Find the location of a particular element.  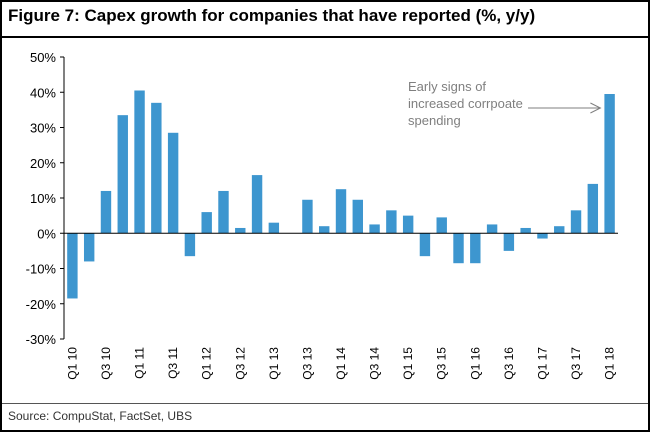

y-tick-label: 30% is located at coordinates (43, 128).